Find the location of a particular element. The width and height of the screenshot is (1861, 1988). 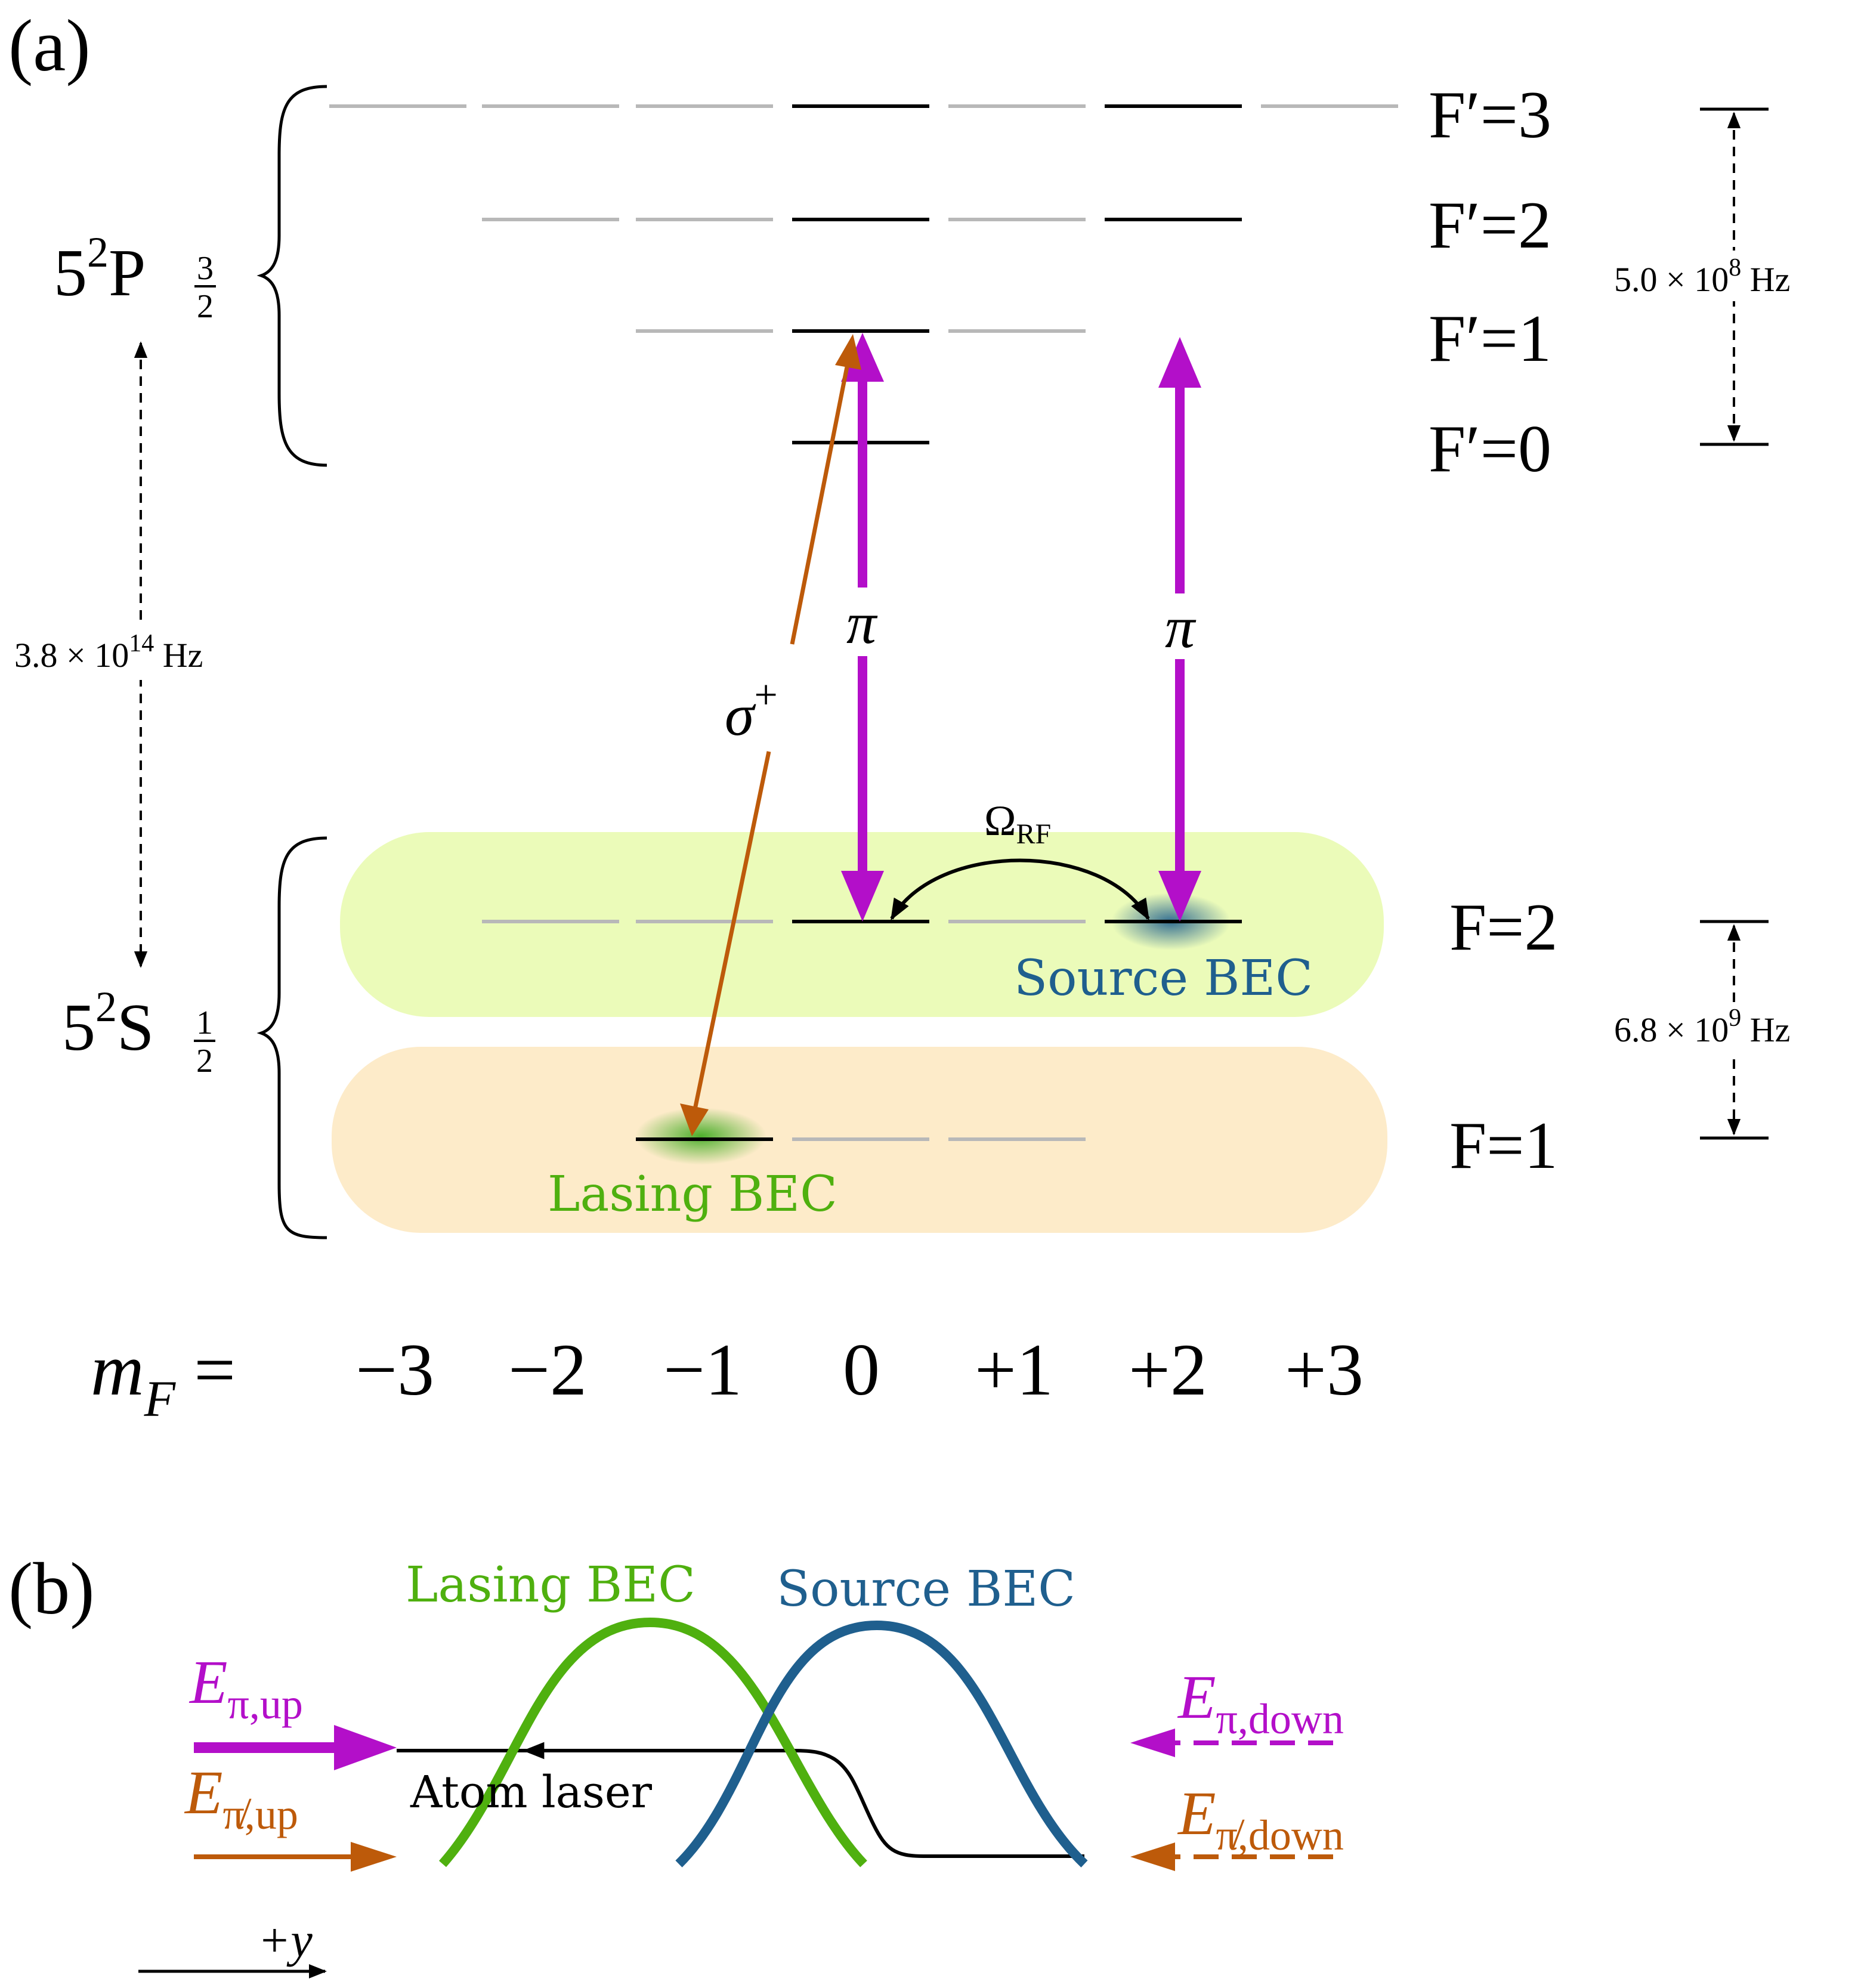

pi-label-right: π is located at coordinates (1181, 627).